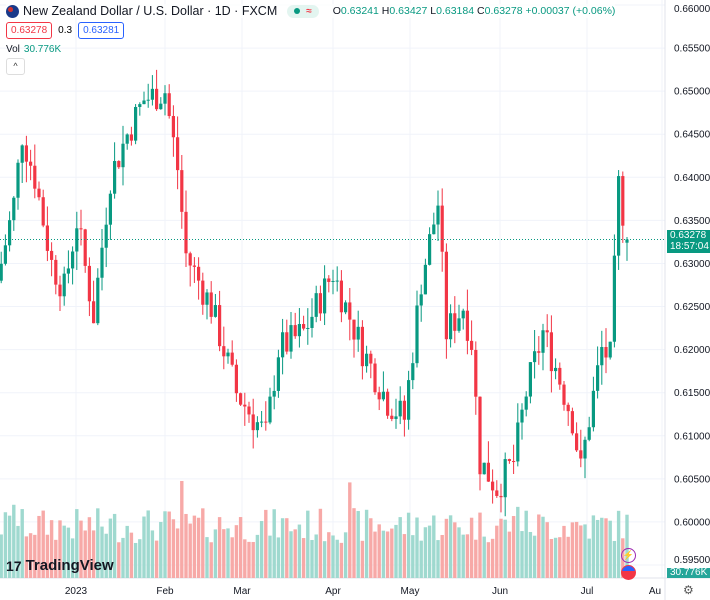 The image size is (710, 600). What do you see at coordinates (688, 590) in the screenshot?
I see `settings-gear-icon: ⚙` at bounding box center [688, 590].